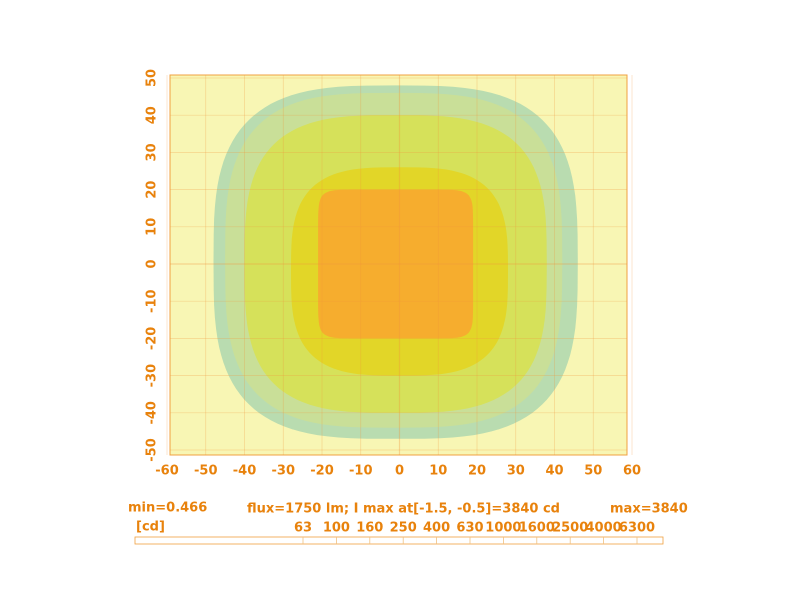 The image size is (800, 604). I want to click on x-tick-label: 60, so click(632, 471).